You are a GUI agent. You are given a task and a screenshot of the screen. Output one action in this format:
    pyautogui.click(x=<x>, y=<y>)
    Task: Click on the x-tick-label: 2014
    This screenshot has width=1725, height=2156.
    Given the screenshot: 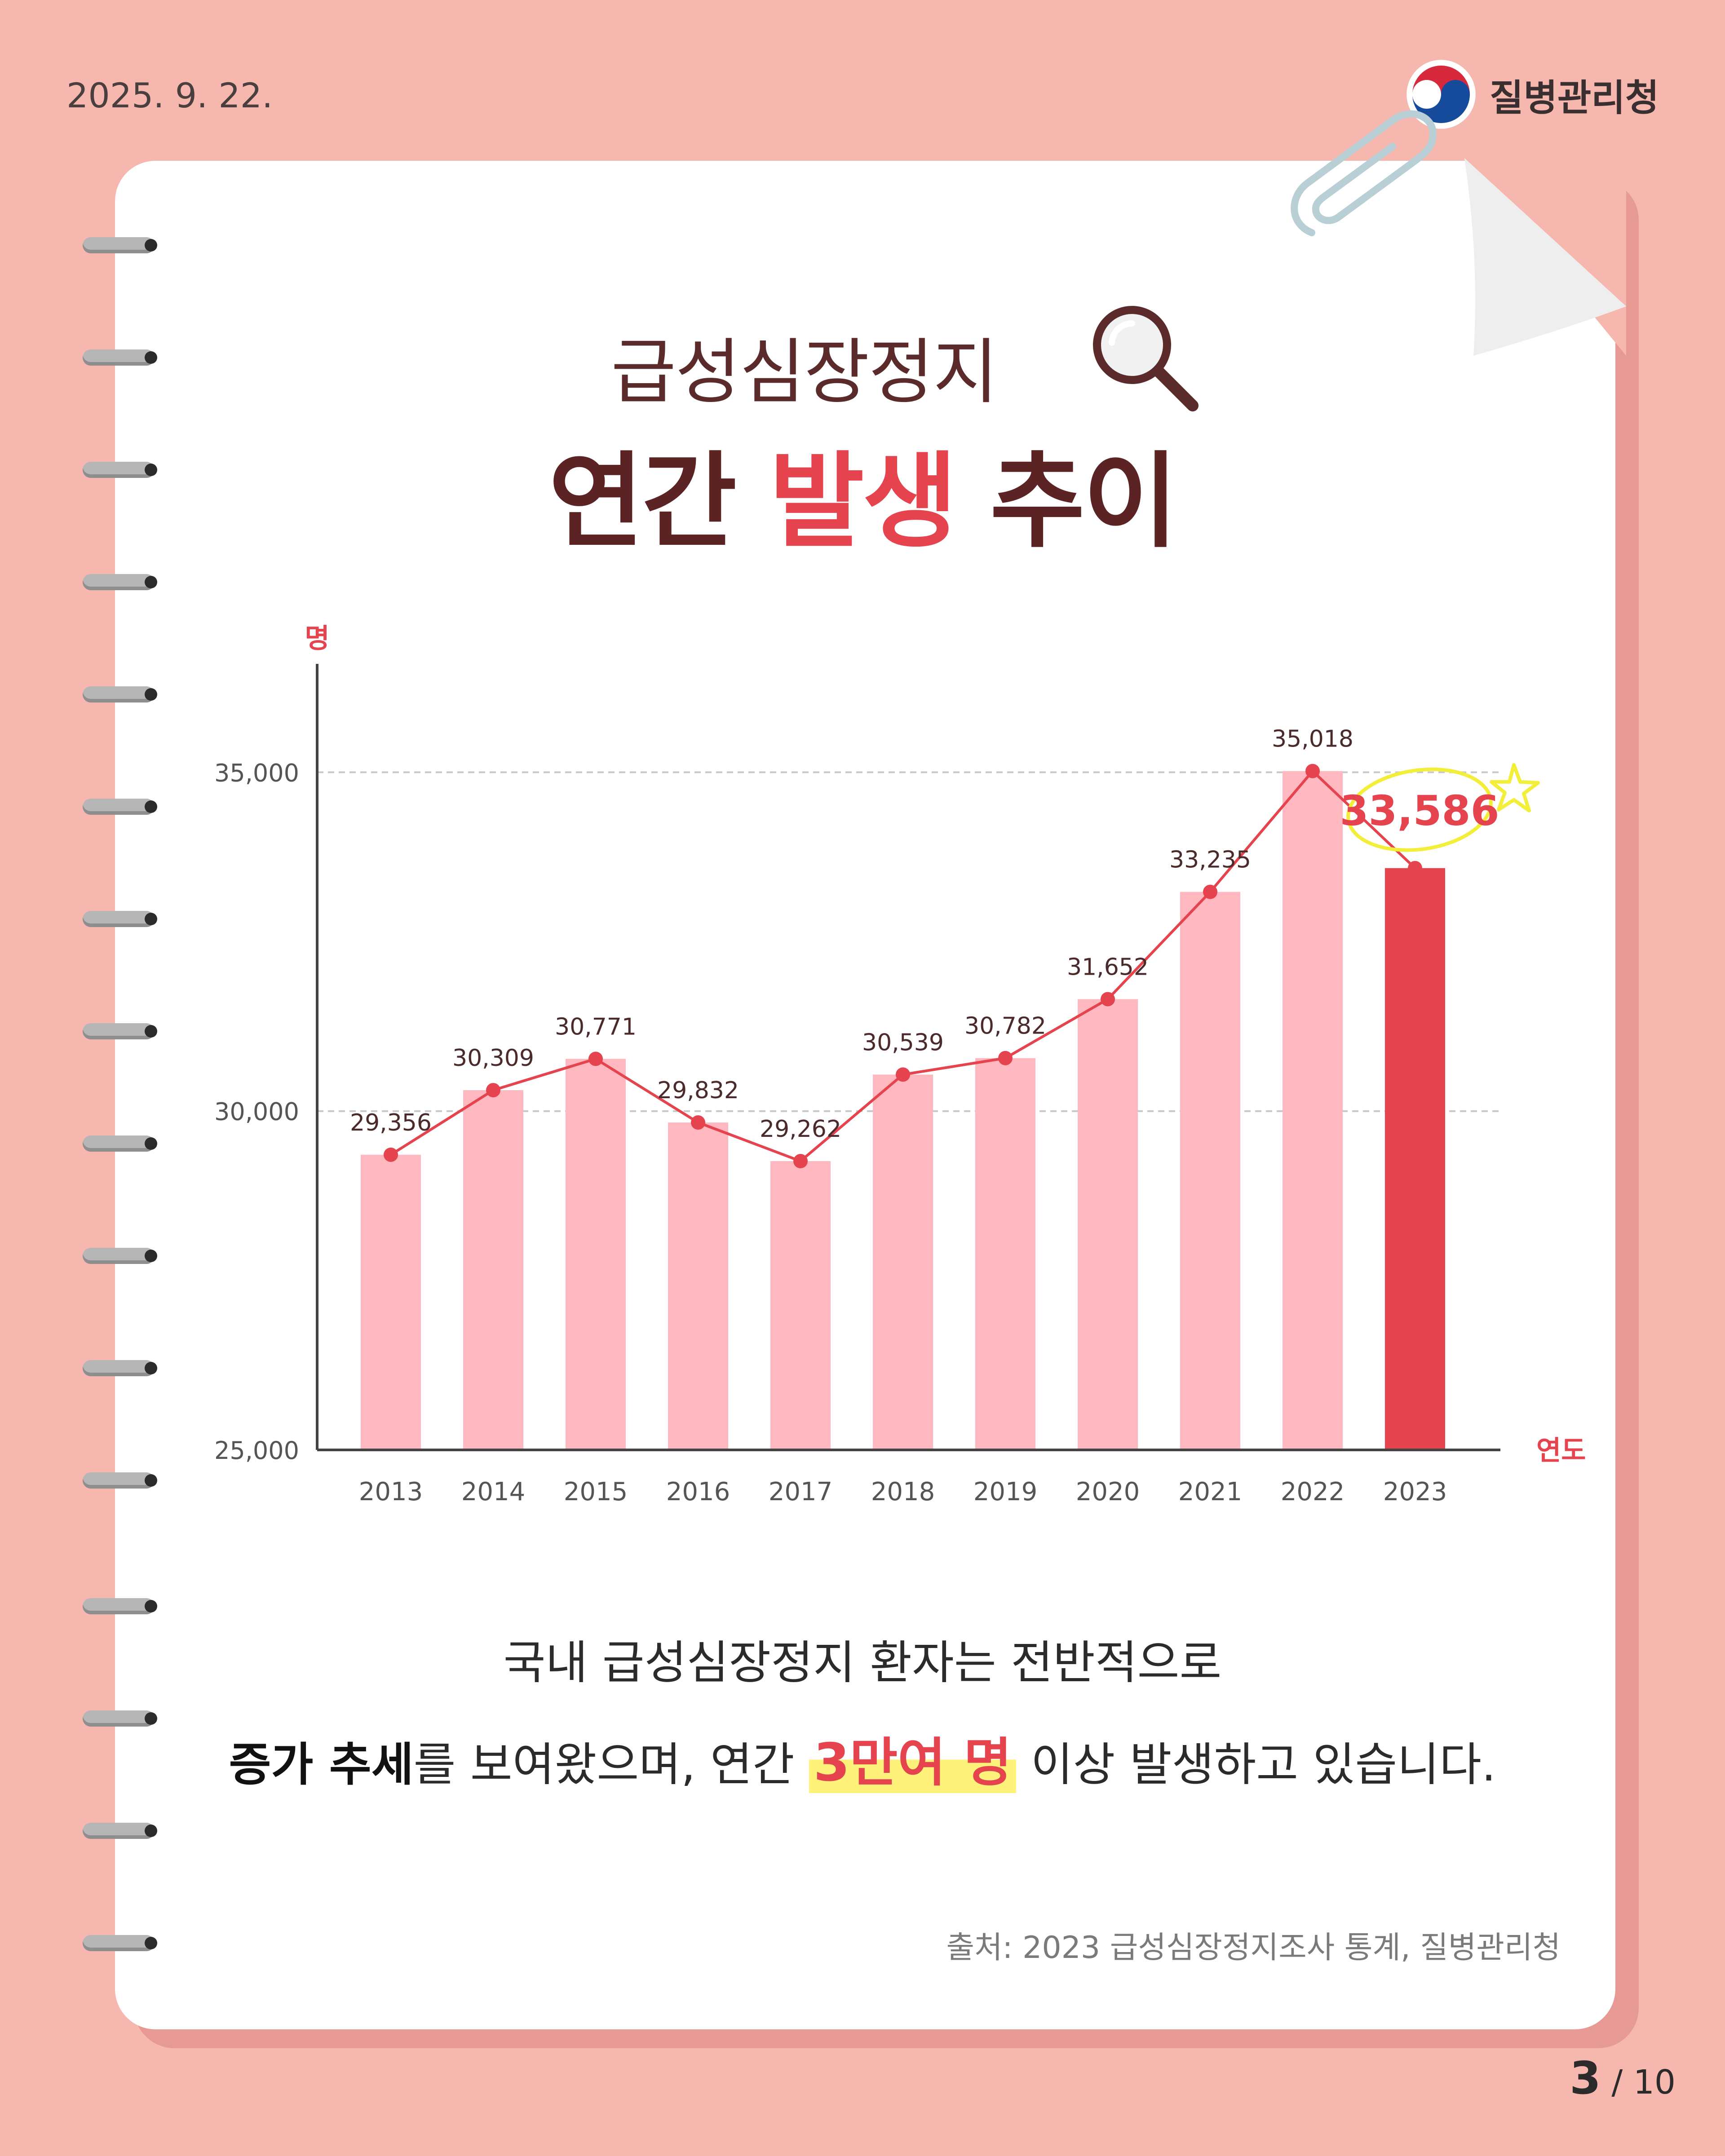 What is the action you would take?
    pyautogui.click(x=494, y=1492)
    